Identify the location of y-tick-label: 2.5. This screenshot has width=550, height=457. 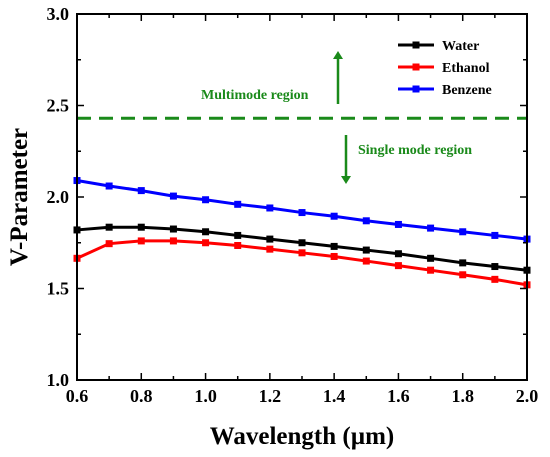
(58, 106).